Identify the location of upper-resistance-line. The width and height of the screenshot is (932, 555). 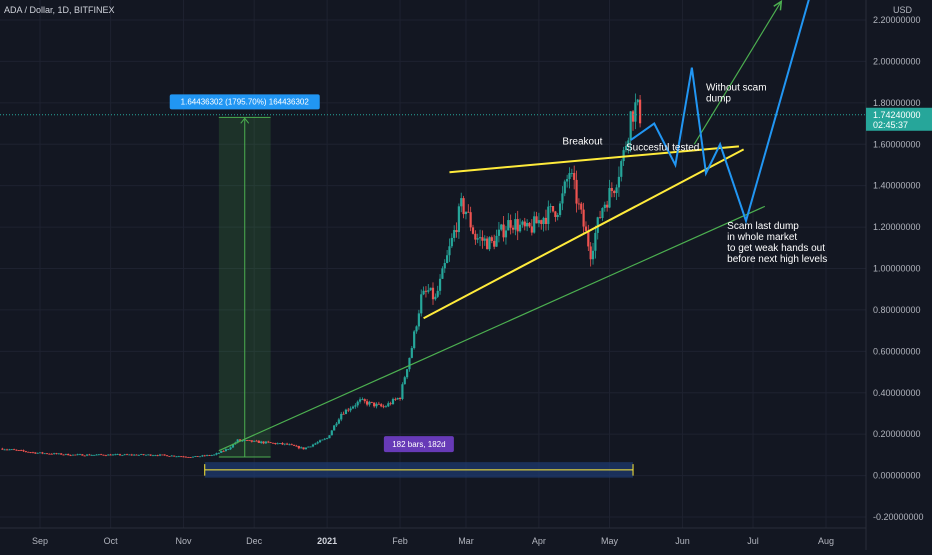
(594, 159).